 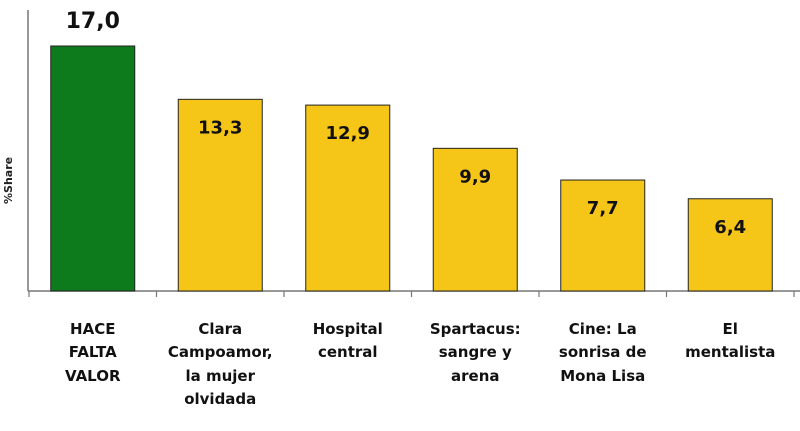 What do you see at coordinates (347, 341) in the screenshot?
I see `category-label: Hospital central` at bounding box center [347, 341].